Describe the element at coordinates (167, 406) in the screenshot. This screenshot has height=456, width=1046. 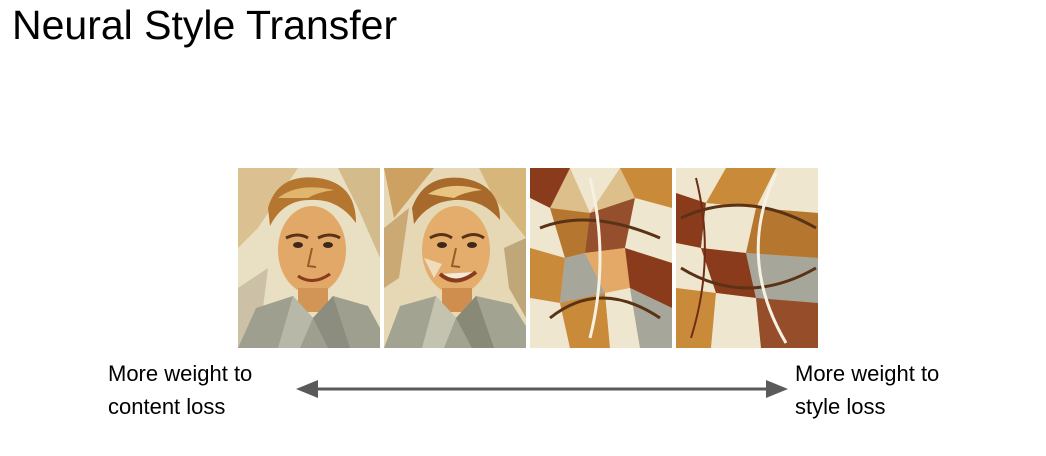
I see `content-loss-label-line2: content loss` at that location.